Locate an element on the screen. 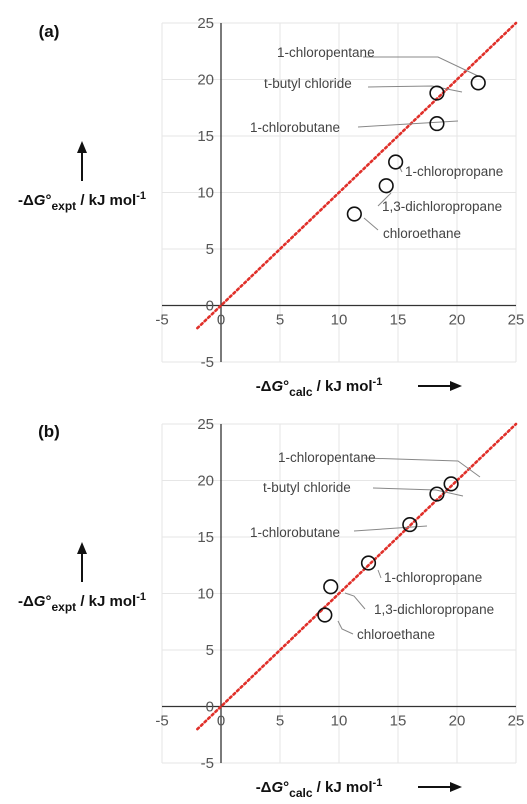  panel-label: (b) is located at coordinates (49, 431).